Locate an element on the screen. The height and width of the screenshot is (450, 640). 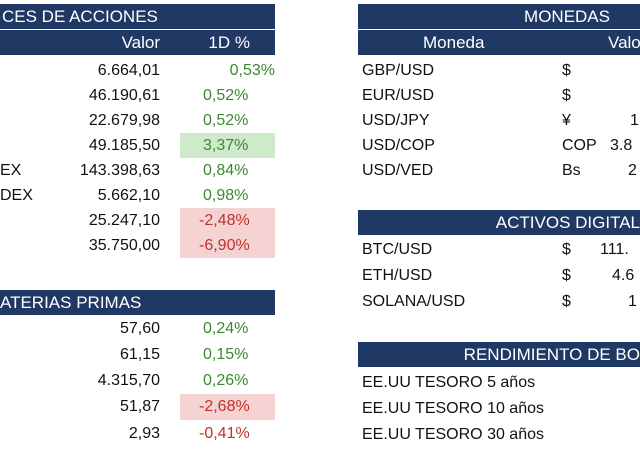
monedas-col-valor: Valo is located at coordinates (624, 42).